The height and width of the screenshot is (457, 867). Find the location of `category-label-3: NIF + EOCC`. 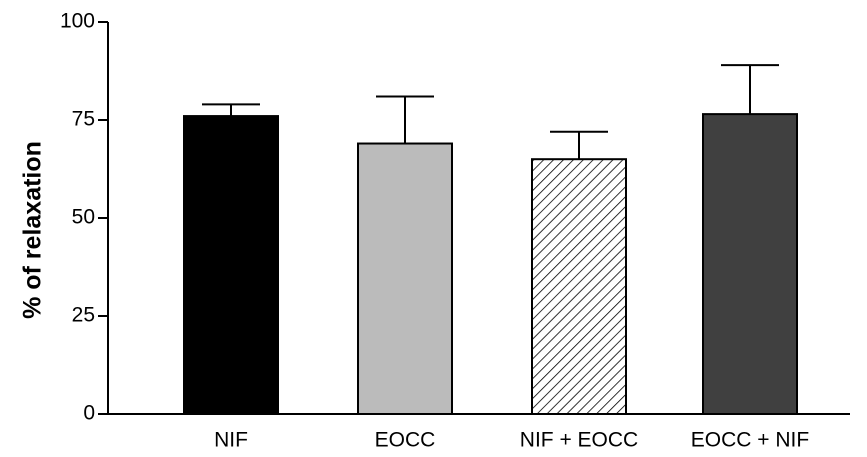

category-label-3: NIF + EOCC is located at coordinates (579, 440).